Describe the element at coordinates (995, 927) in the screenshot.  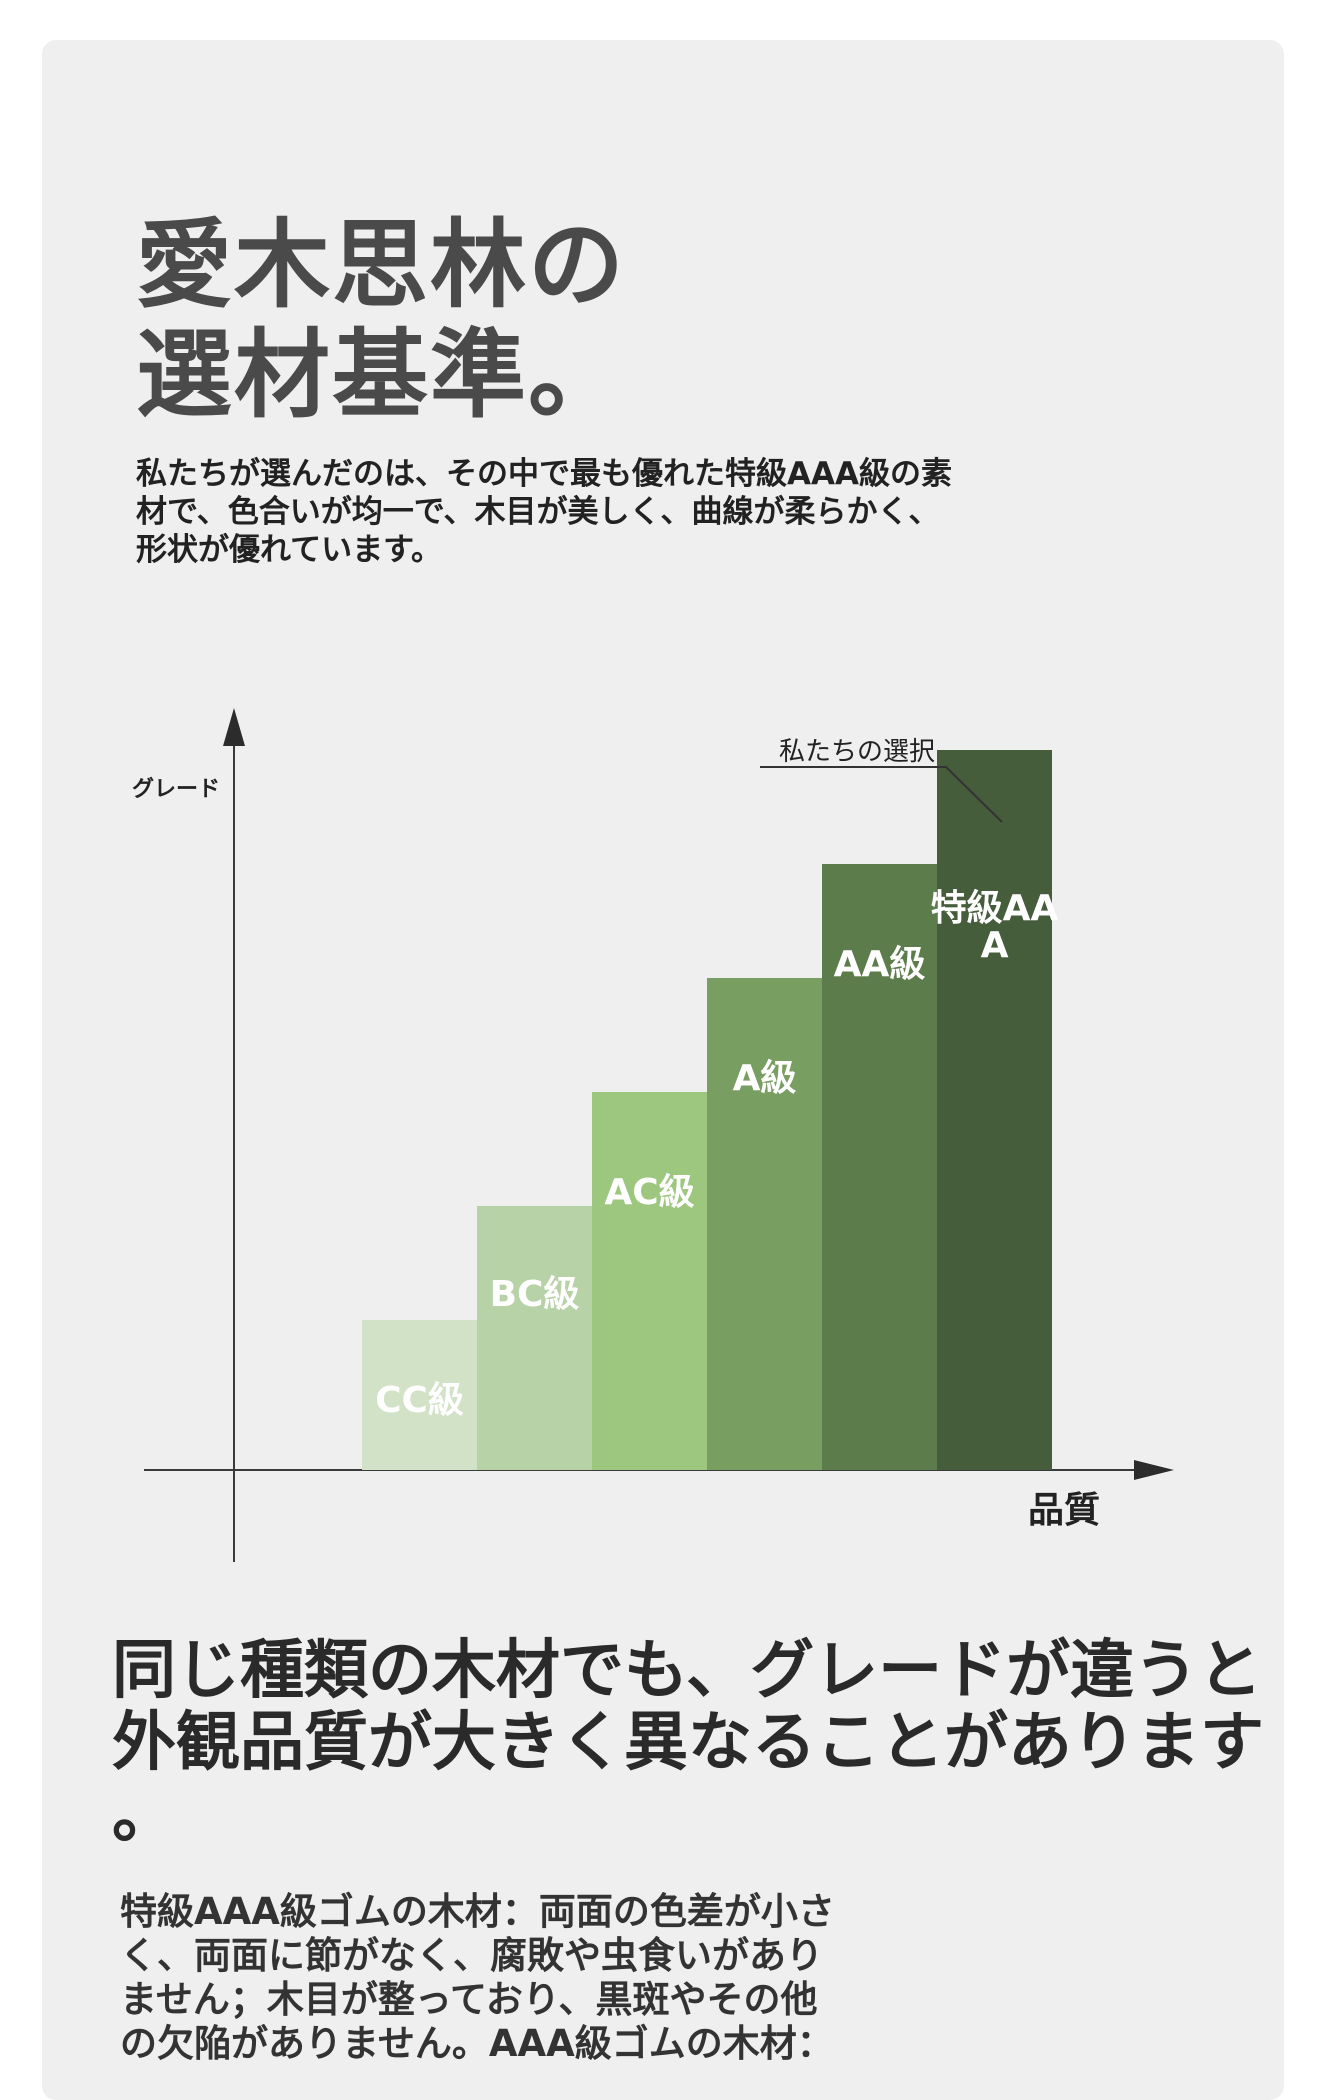
I see `bar-label-6: 特級AA A` at that location.